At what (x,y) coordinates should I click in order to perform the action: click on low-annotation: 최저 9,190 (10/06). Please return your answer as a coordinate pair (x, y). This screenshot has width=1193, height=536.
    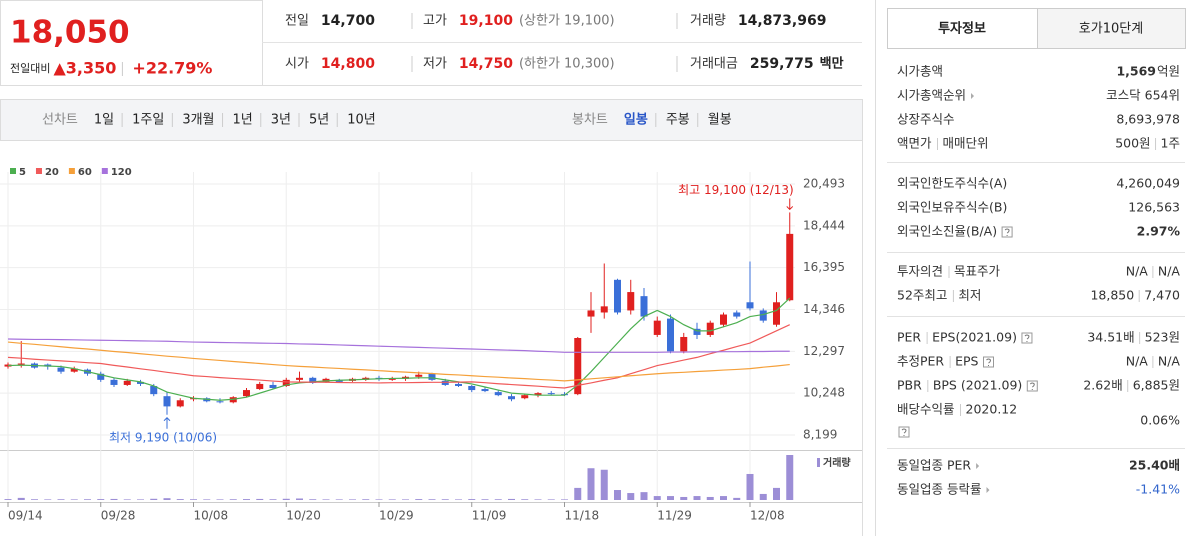
    Looking at the image, I should click on (163, 437).